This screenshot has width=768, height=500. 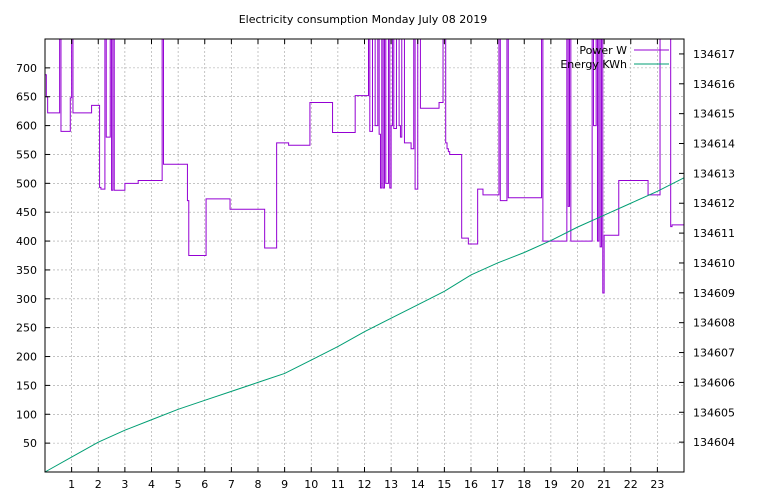 I want to click on y2-tick-label: 134611, so click(x=714, y=233).